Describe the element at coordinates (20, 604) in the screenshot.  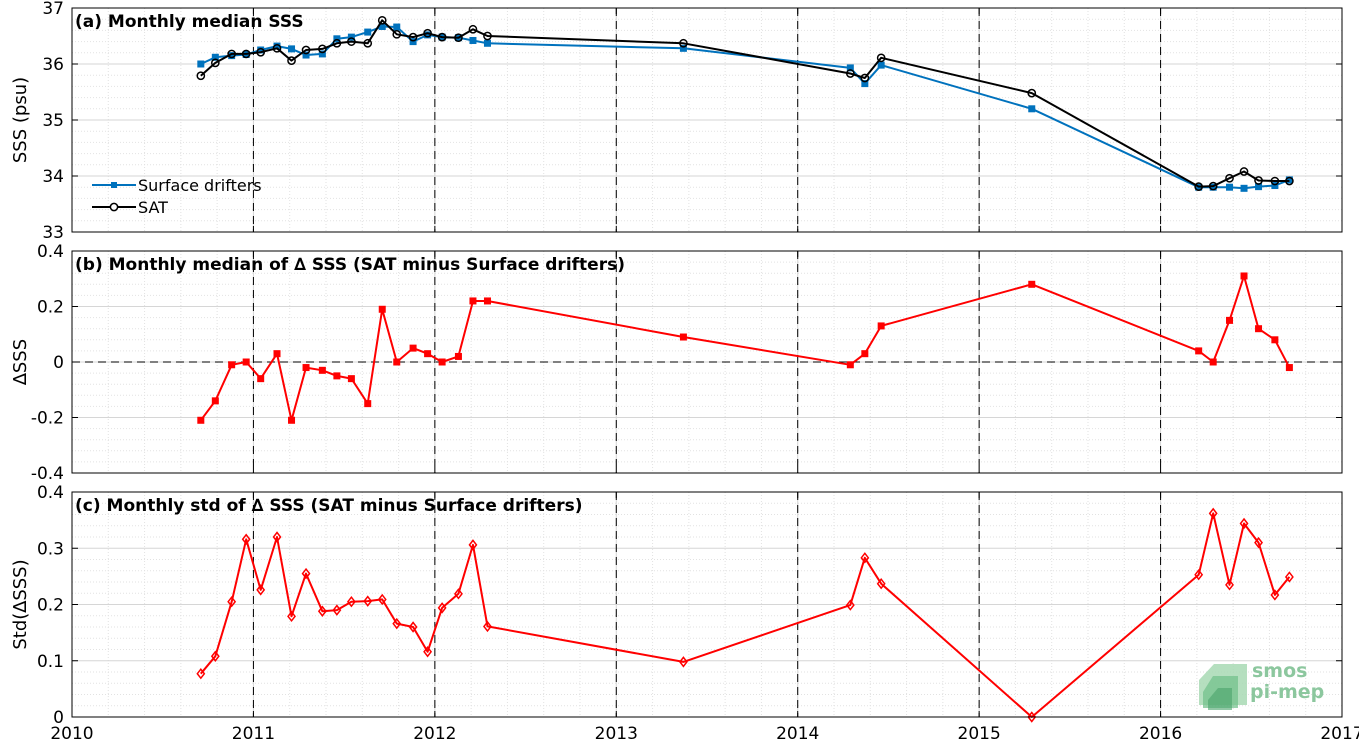
I see `y-axis-label: Std(∆SSS)` at that location.